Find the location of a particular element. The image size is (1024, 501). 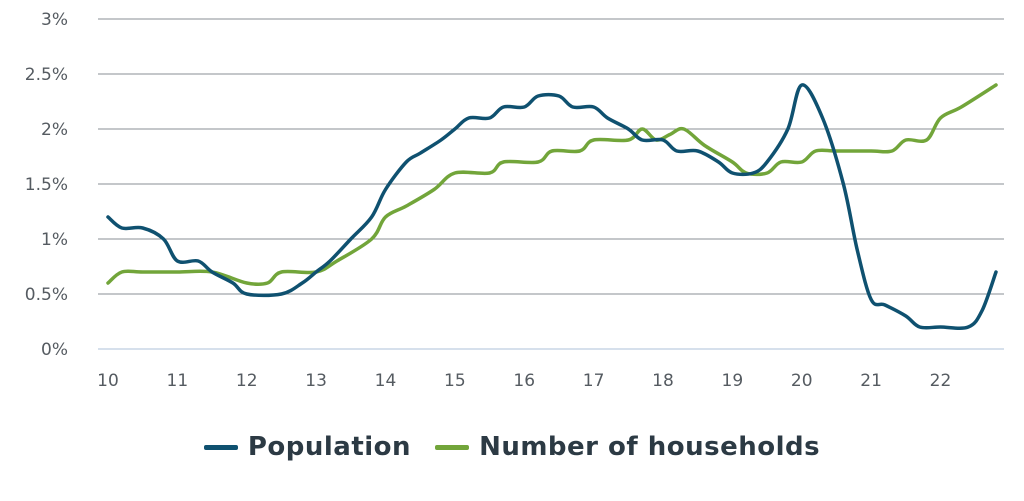

x-tick-label: 19 is located at coordinates (733, 381).